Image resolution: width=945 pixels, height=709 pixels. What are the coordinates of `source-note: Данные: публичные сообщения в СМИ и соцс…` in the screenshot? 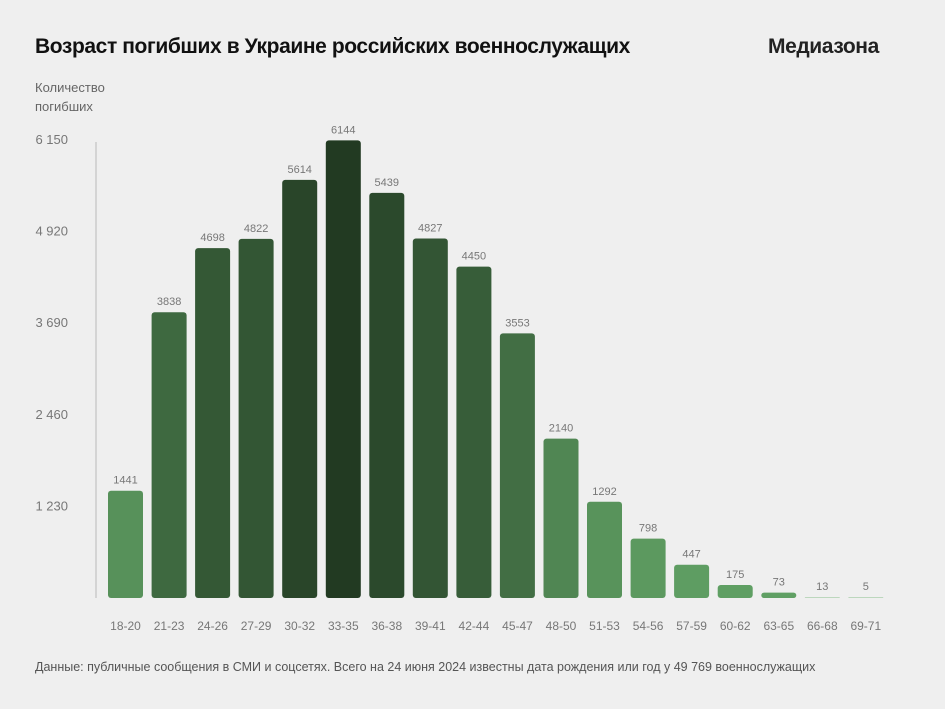 It's located at (425, 667).